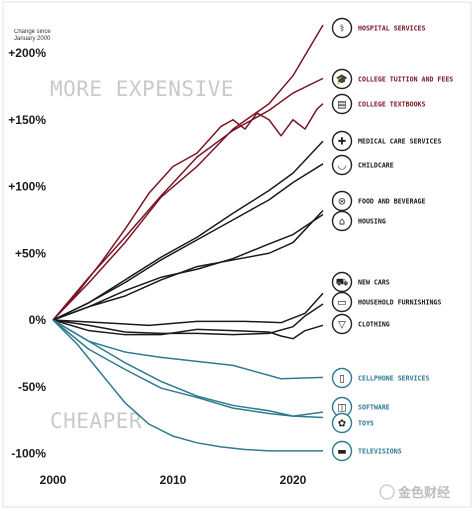  I want to click on legend-entry: ▤ COLLEGE TEXTBOOKS, so click(378, 104).